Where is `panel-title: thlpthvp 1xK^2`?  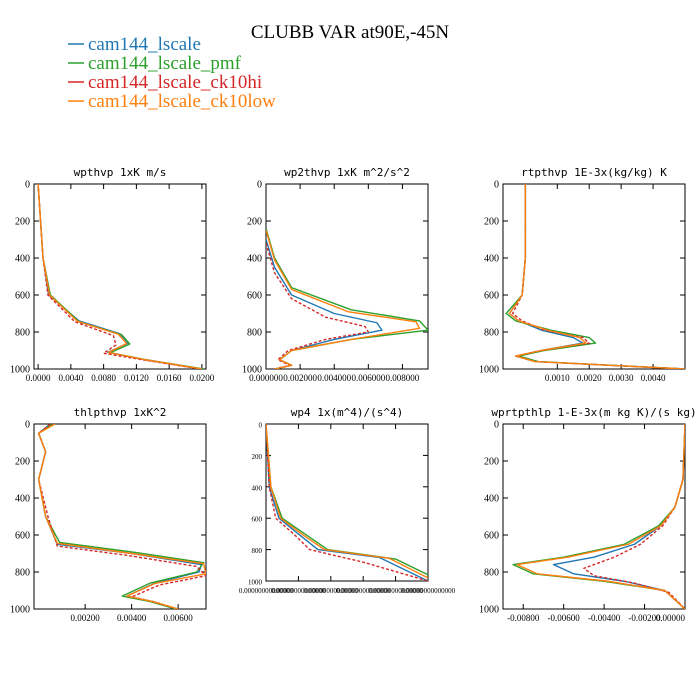
panel-title: thlpthvp 1xK^2 is located at coordinates (120, 412).